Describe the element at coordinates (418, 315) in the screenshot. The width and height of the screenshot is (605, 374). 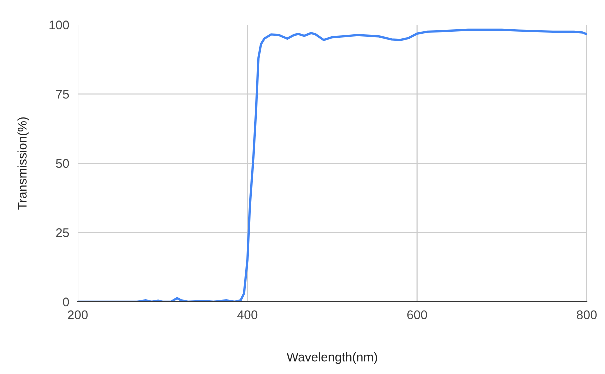
I see `x-tick-label: 600` at that location.